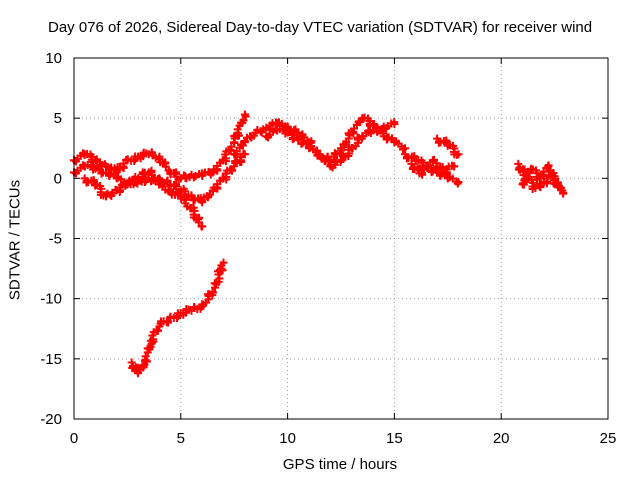  I want to click on x-tick-label: 0, so click(74, 438).